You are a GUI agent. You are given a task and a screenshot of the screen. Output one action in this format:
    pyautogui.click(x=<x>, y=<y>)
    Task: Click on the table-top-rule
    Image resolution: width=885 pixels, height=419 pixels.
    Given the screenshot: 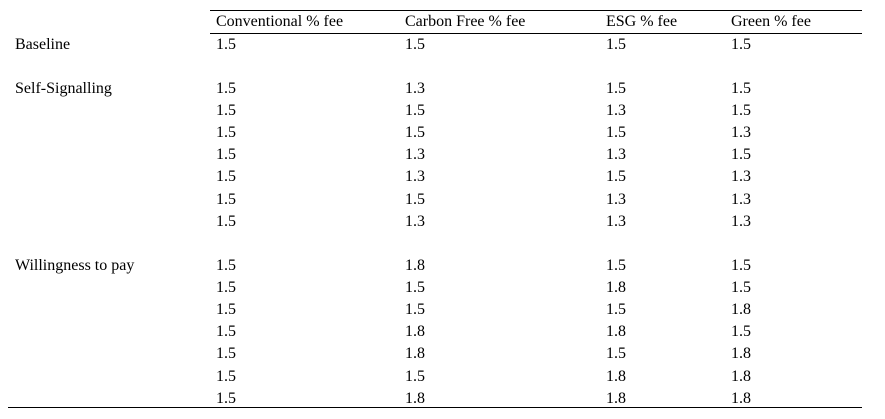 What is the action you would take?
    pyautogui.click(x=536, y=10)
    